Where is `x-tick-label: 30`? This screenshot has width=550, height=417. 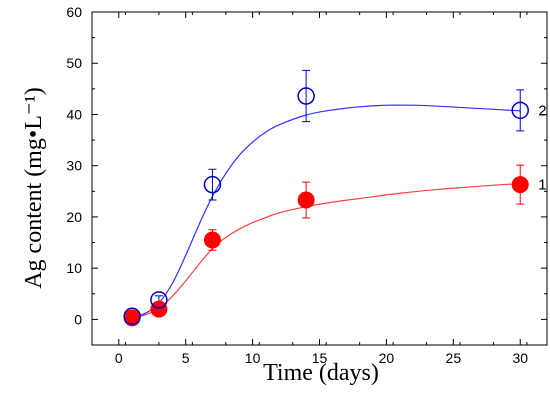
x-tick-label: 30 is located at coordinates (520, 358).